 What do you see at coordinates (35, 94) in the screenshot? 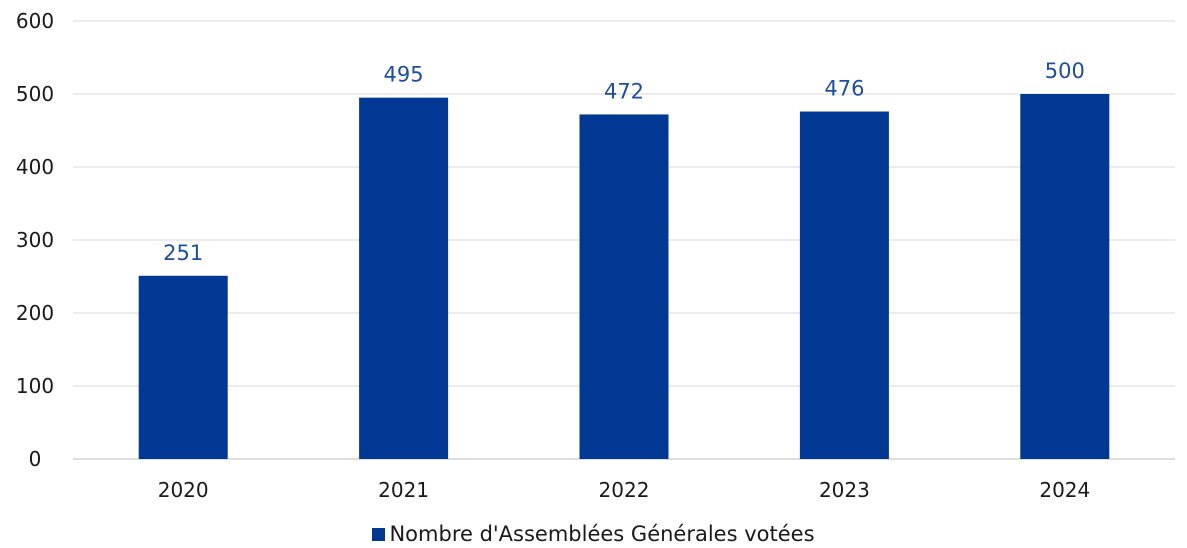
I see `y-tick-label: 500` at bounding box center [35, 94].